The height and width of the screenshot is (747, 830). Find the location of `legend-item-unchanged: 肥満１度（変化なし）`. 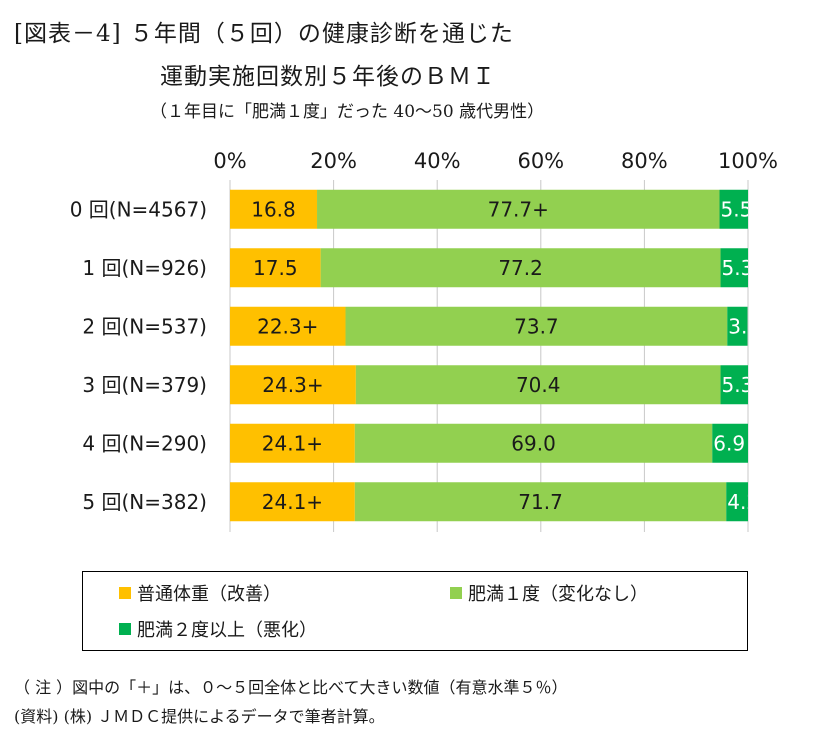

legend-item-unchanged: 肥満１度（変化なし） is located at coordinates (549, 593).